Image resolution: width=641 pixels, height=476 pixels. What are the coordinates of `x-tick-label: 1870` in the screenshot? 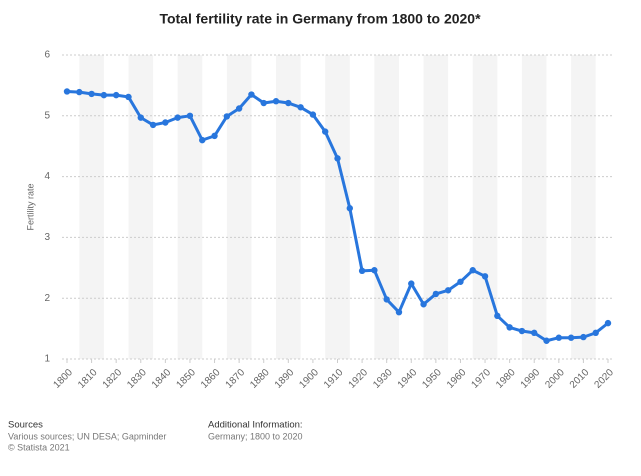 It's located at (236, 379).